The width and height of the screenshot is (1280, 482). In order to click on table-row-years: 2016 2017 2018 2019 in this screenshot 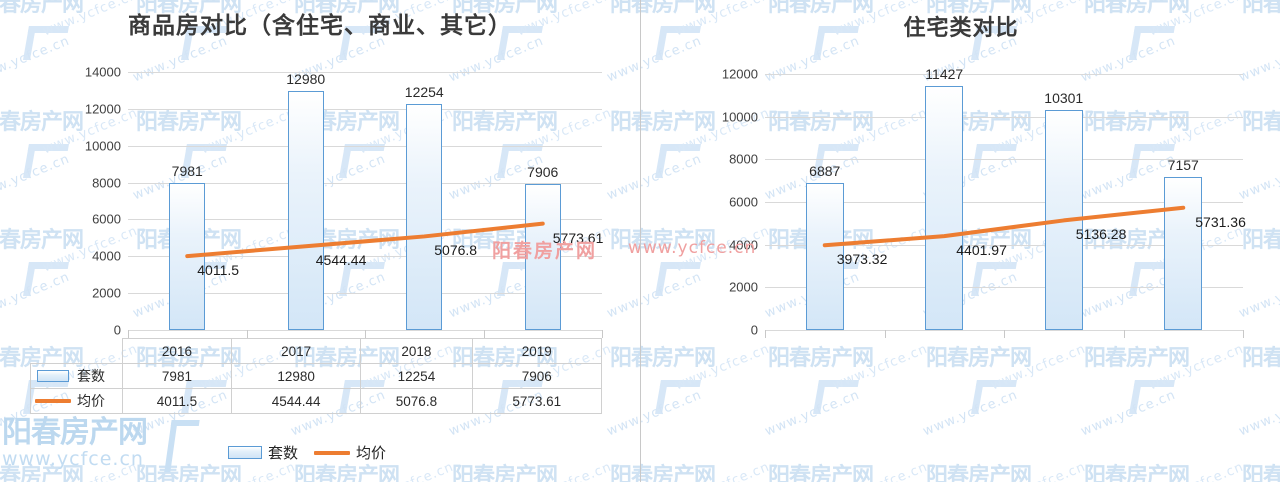, I will do `click(316, 351)`.